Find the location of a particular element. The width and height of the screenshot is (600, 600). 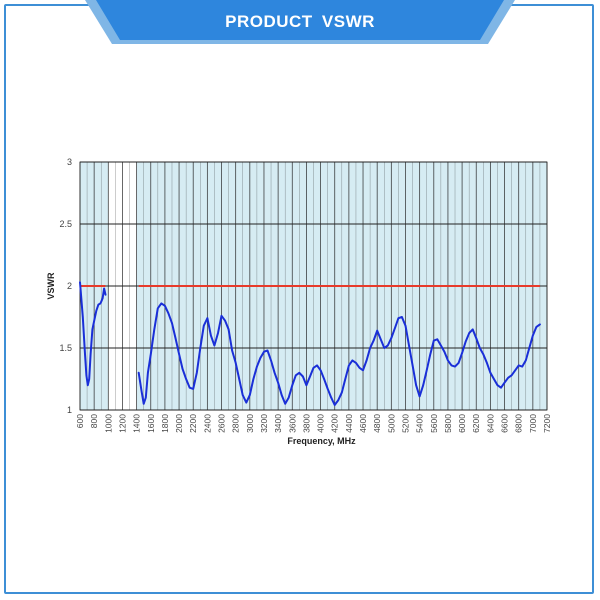

x-tick-label: 2800 is located at coordinates (236, 423).